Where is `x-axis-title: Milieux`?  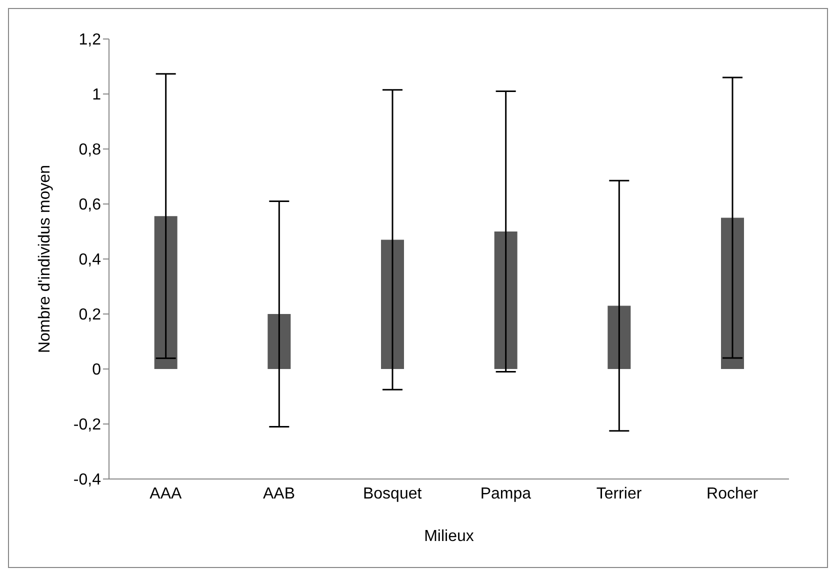
x-axis-title: Milieux is located at coordinates (449, 536).